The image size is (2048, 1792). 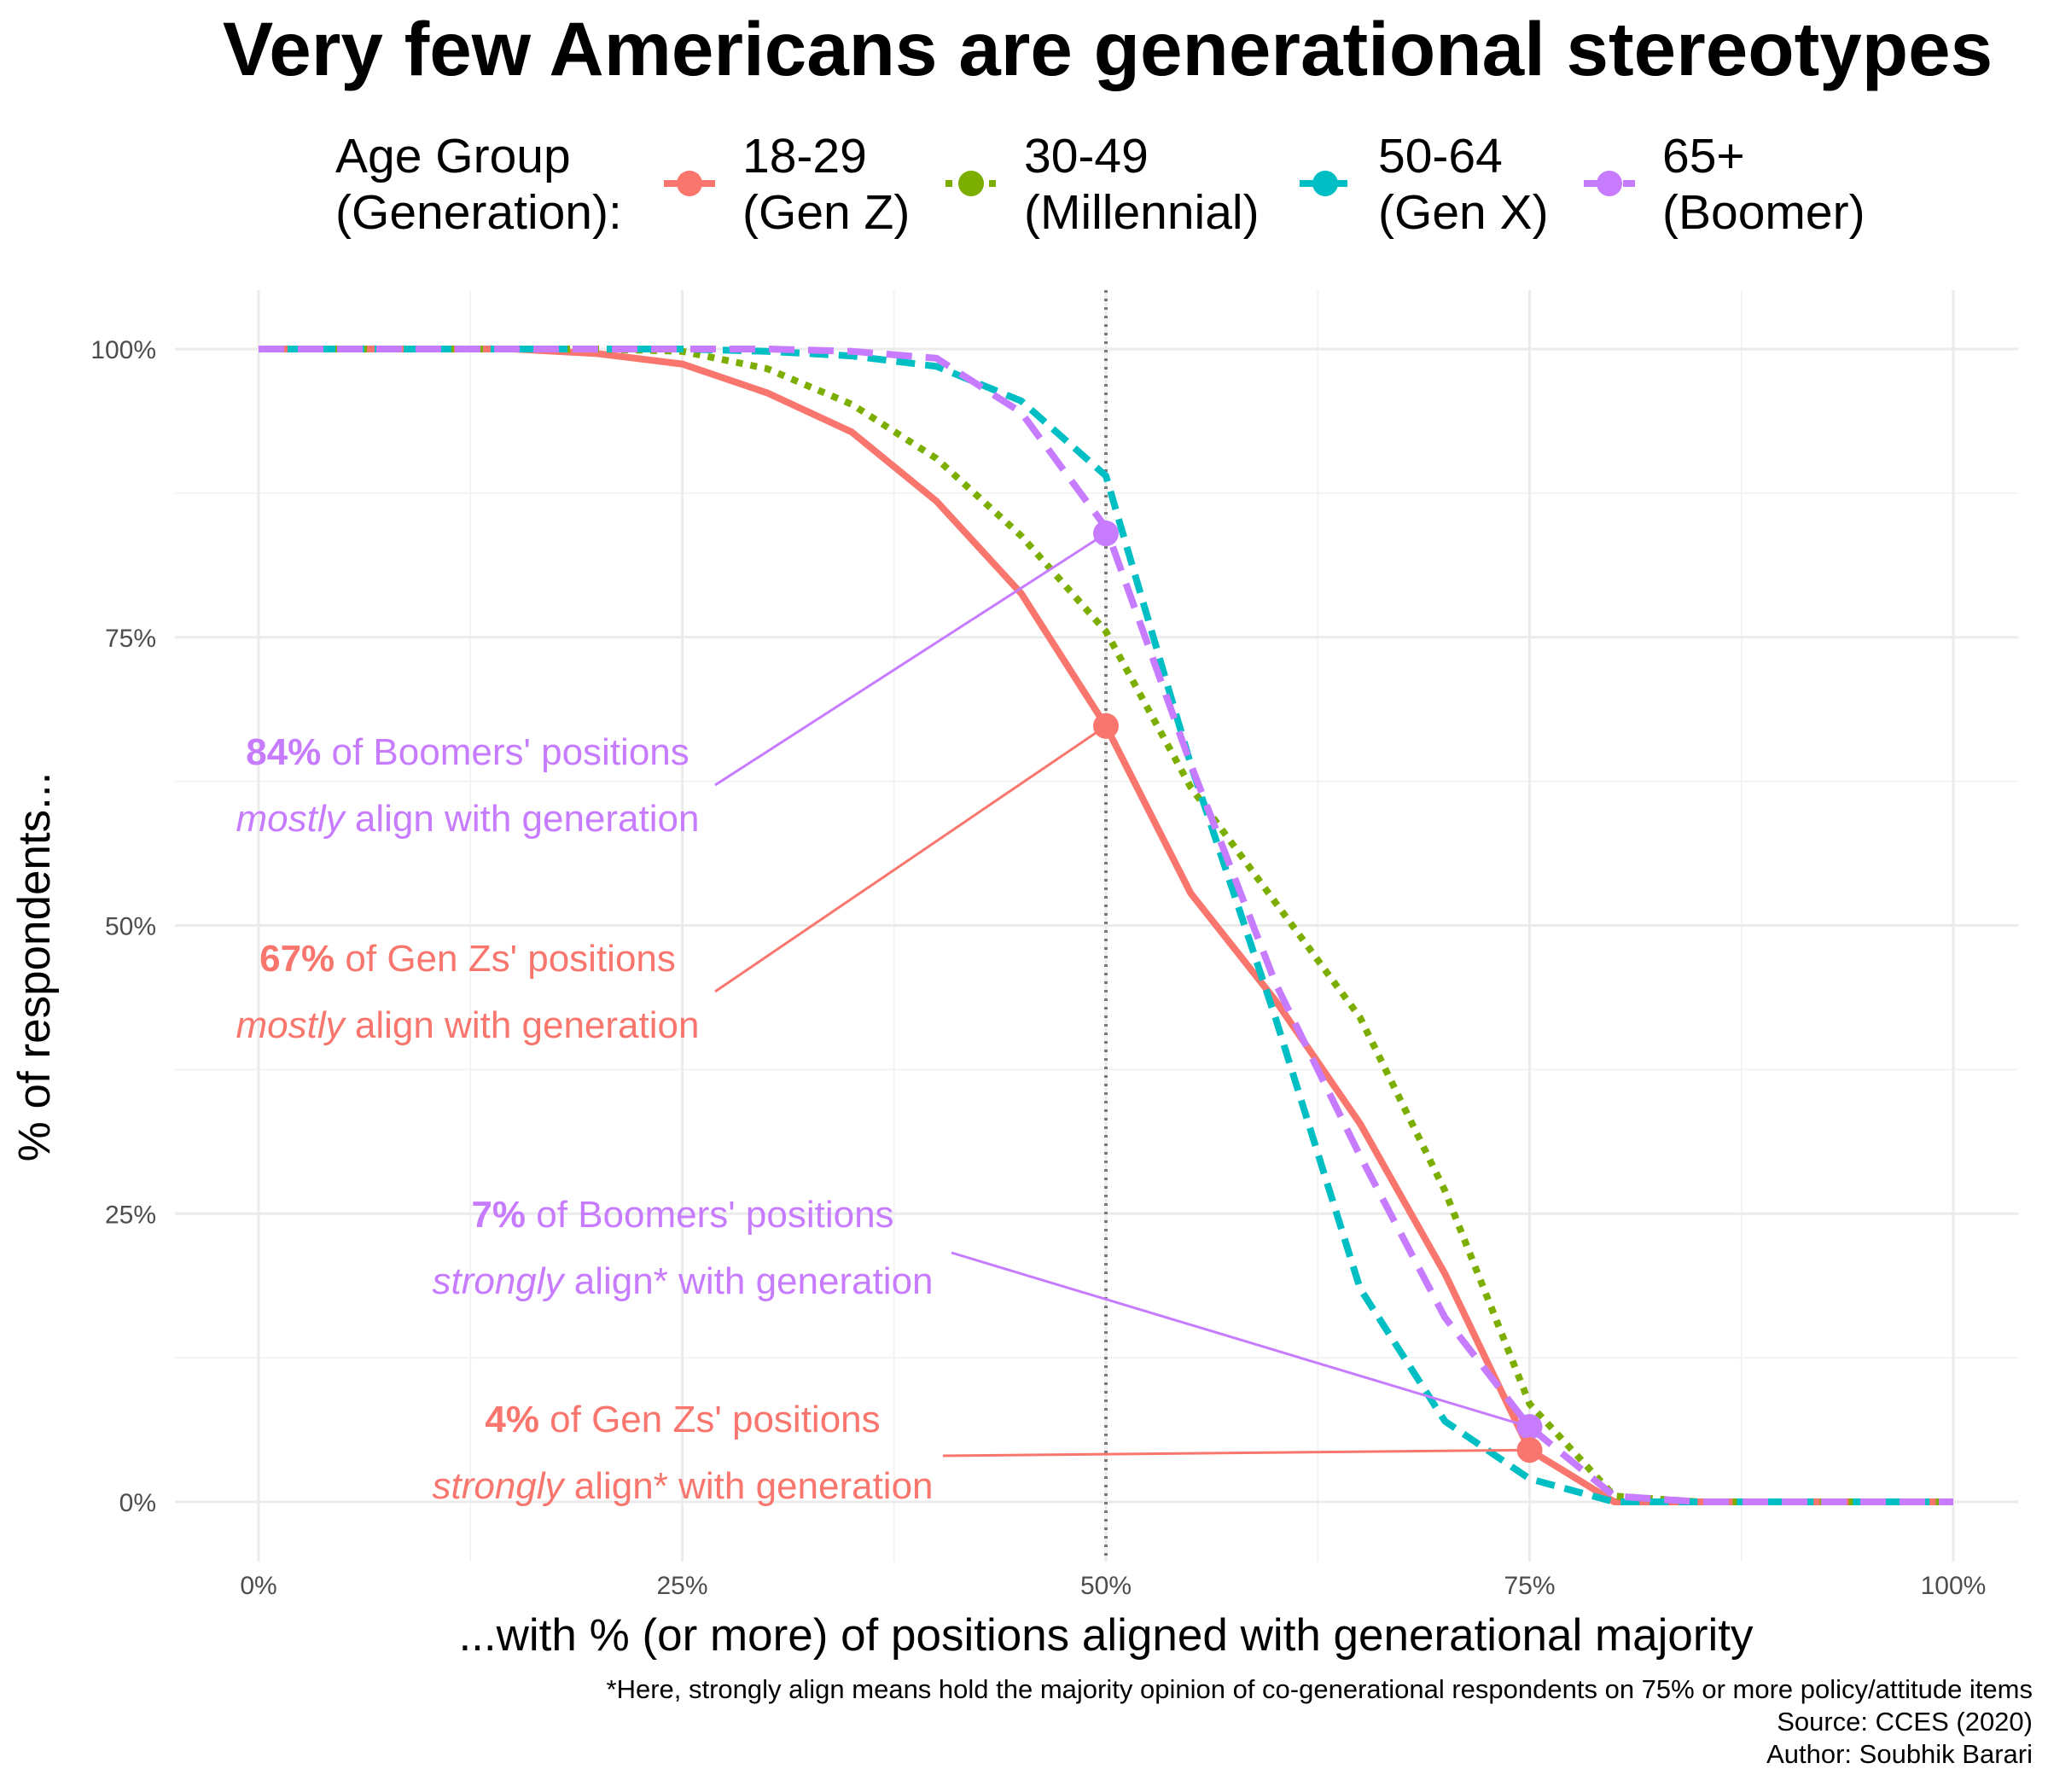 I want to click on x-tick-label: 0%, so click(x=258, y=1586).